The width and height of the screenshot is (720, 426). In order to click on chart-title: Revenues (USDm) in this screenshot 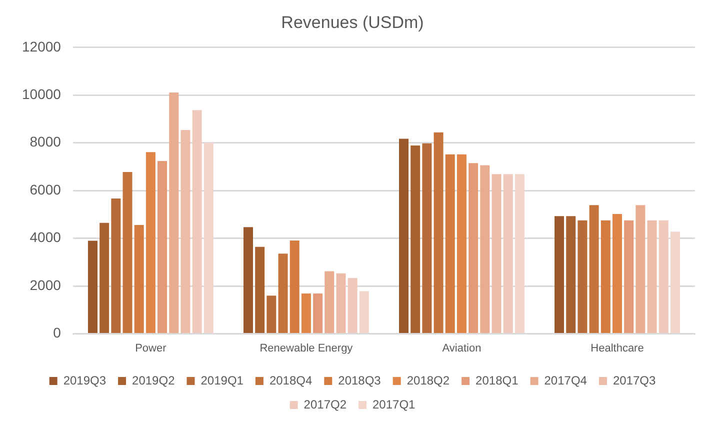, I will do `click(352, 22)`.